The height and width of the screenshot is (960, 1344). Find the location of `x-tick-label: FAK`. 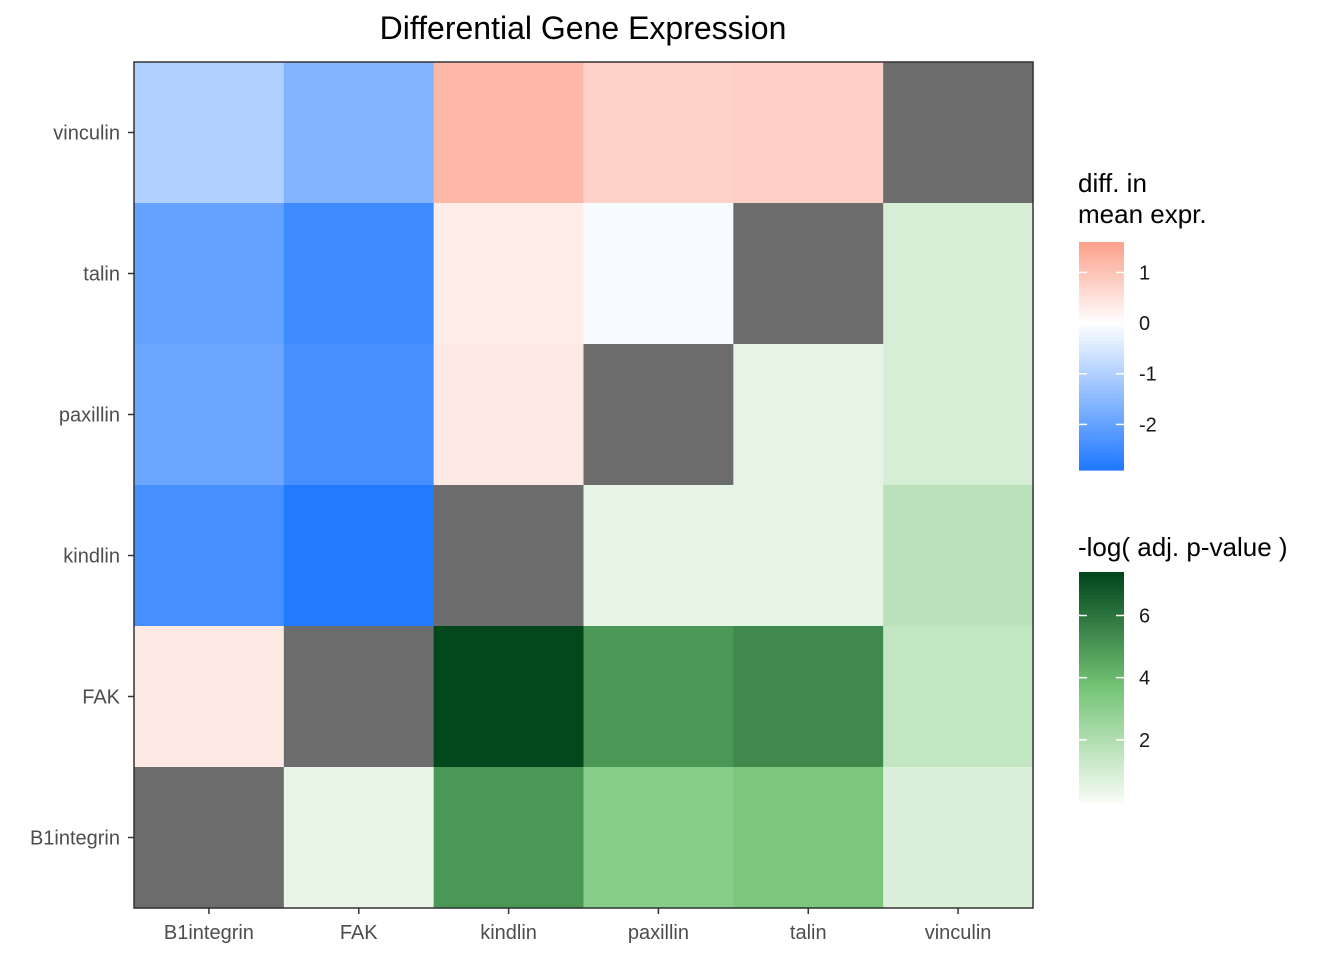

x-tick-label: FAK is located at coordinates (359, 933).